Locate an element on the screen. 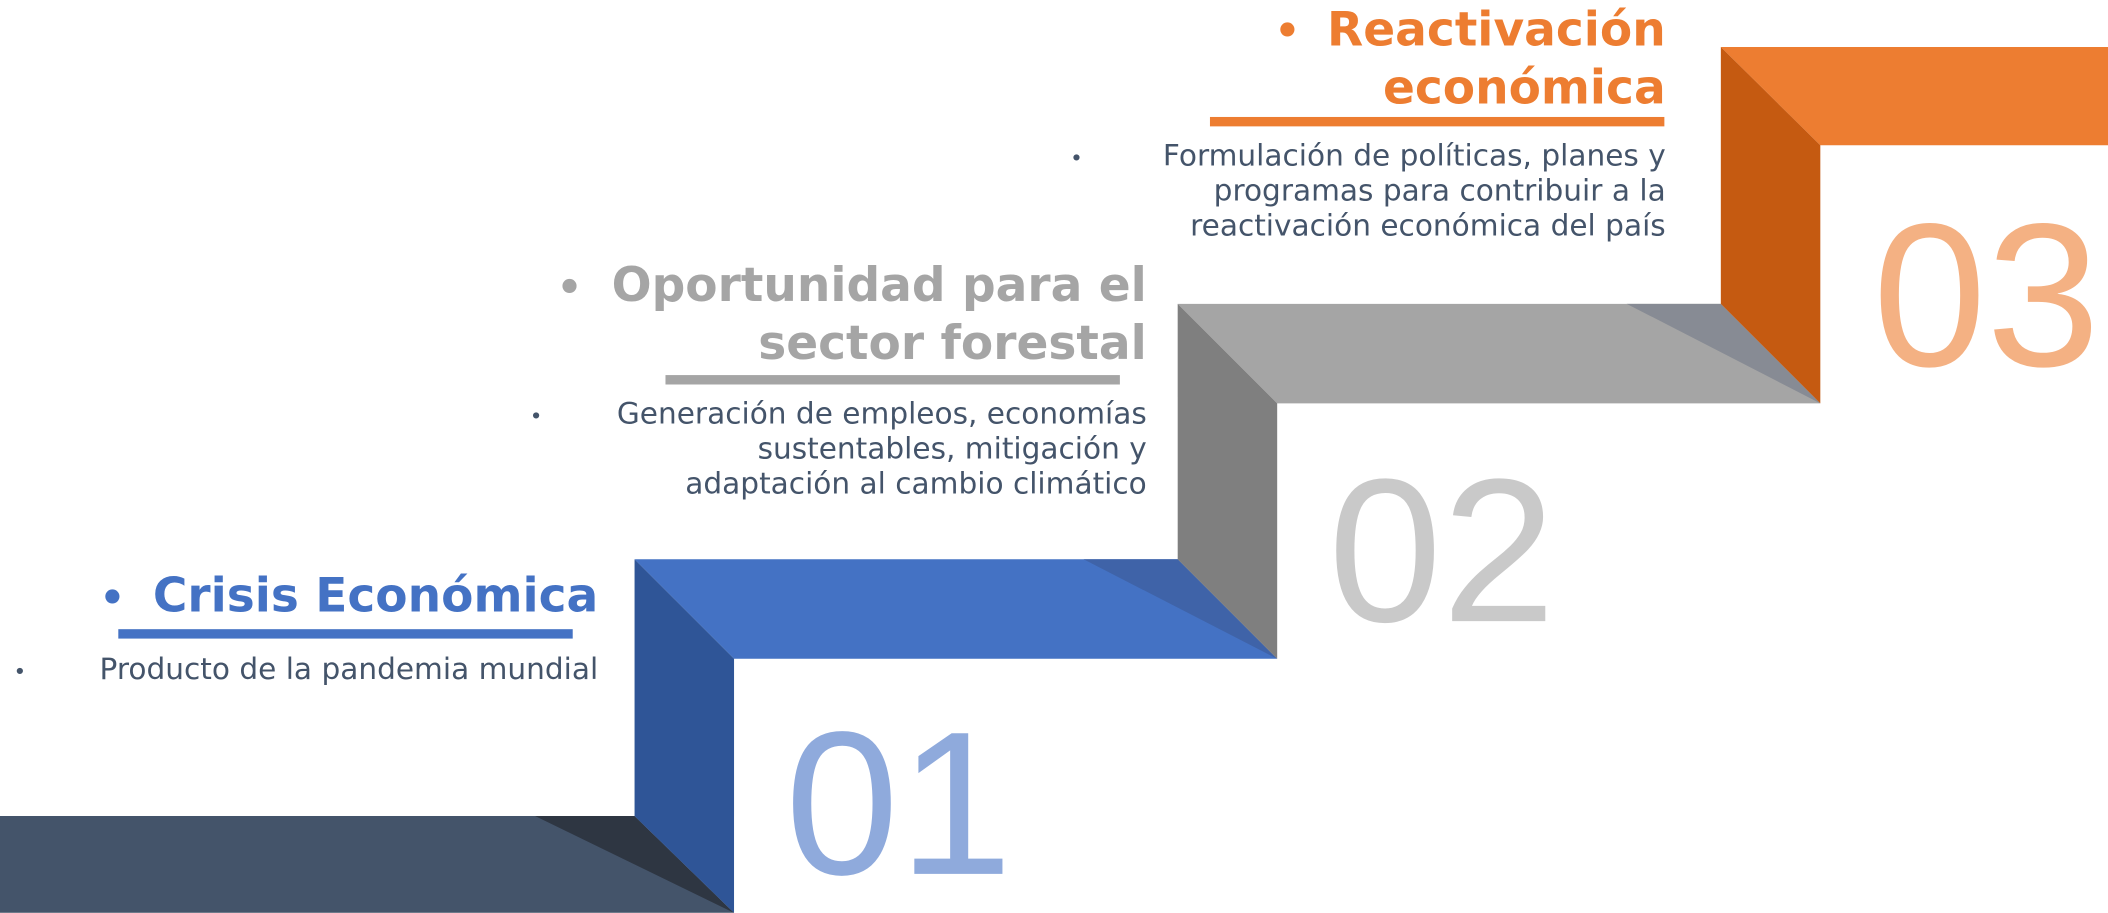 This screenshot has height=913, width=2108. text-line: adaptación al cambio climático is located at coordinates (916, 484).